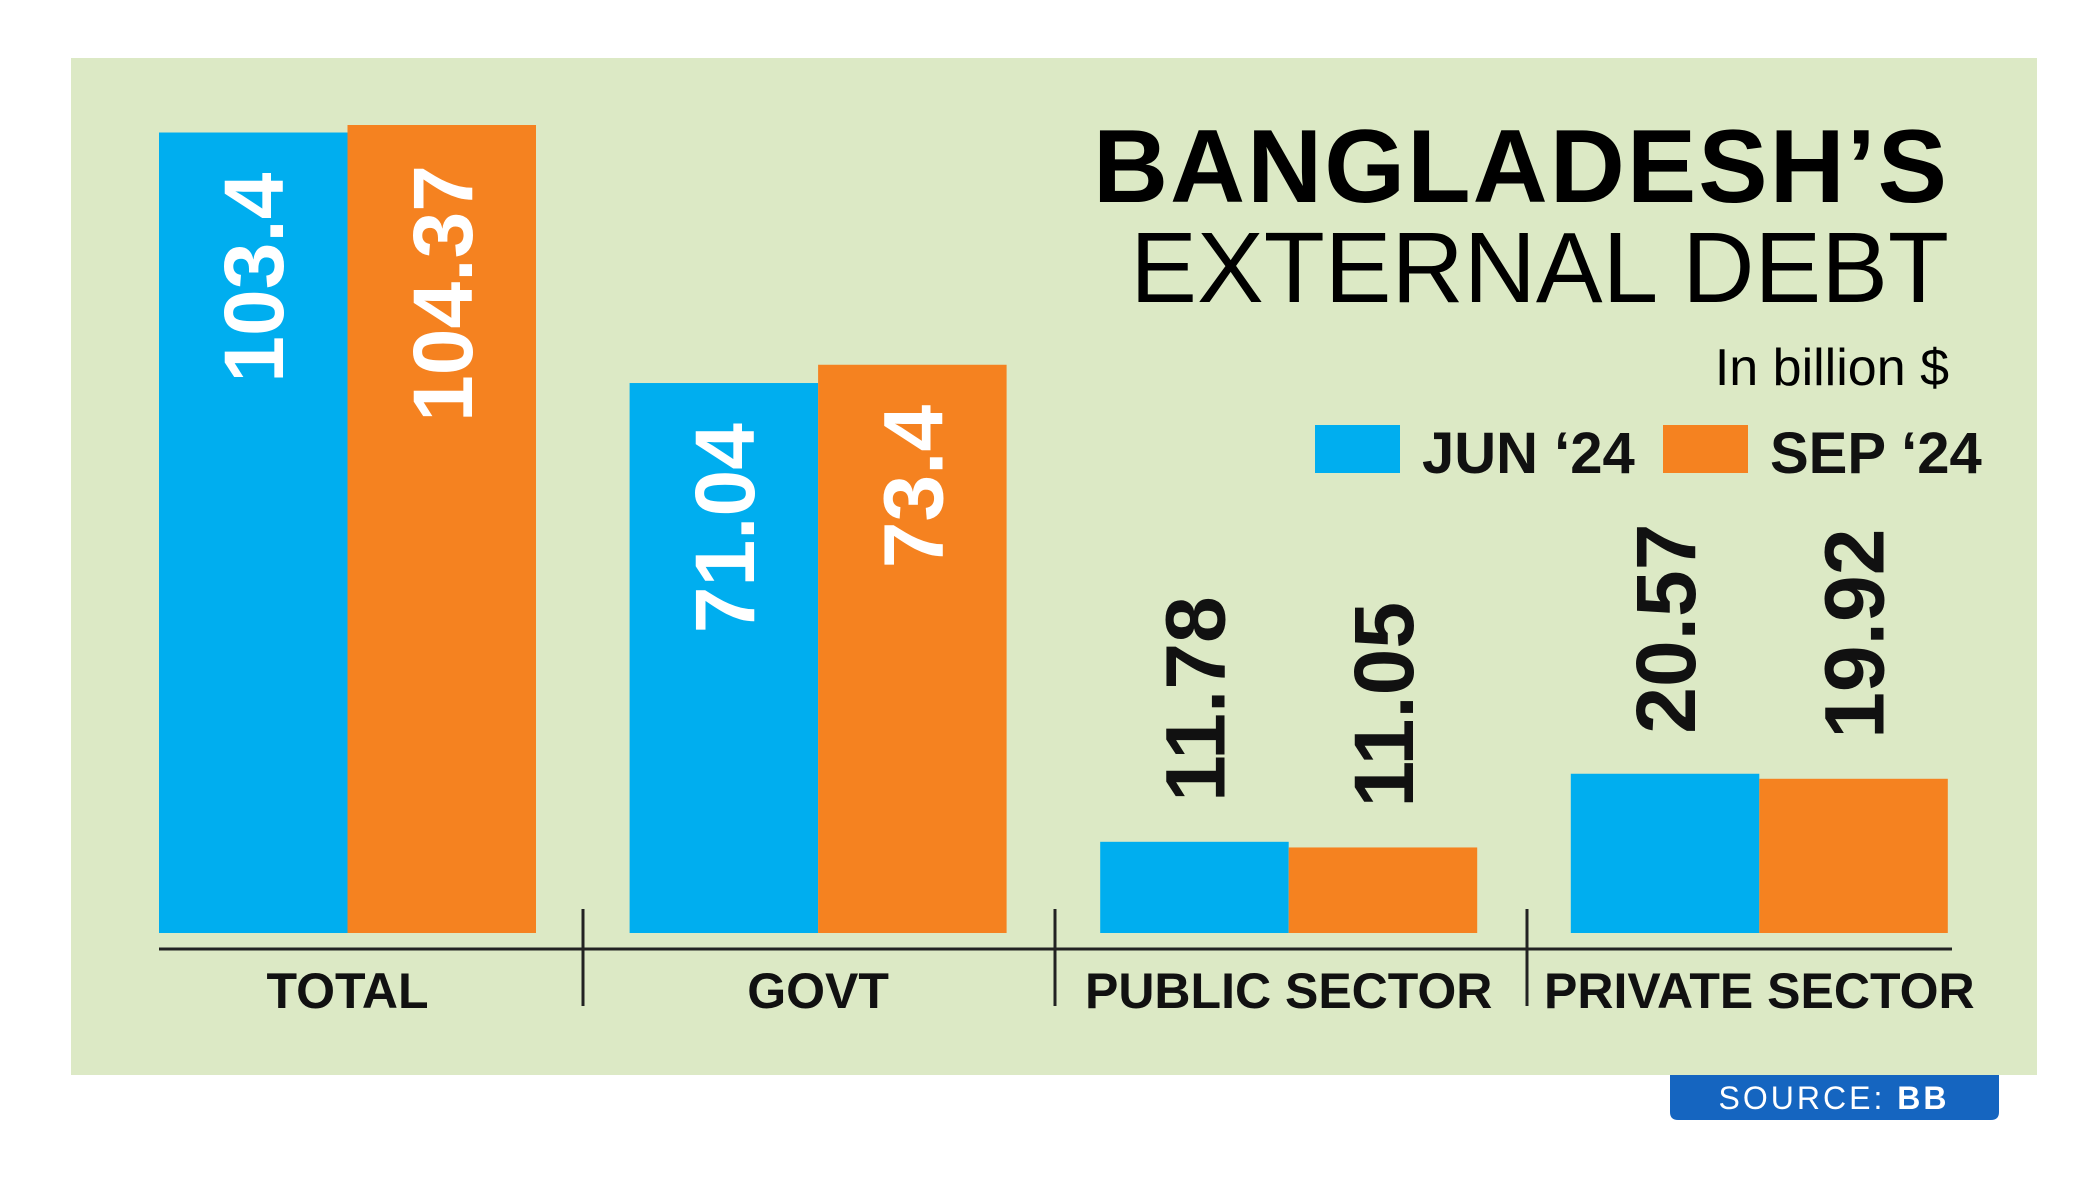 This screenshot has height=1178, width=2100. What do you see at coordinates (1666, 629) in the screenshot?
I see `data-label: 20.57` at bounding box center [1666, 629].